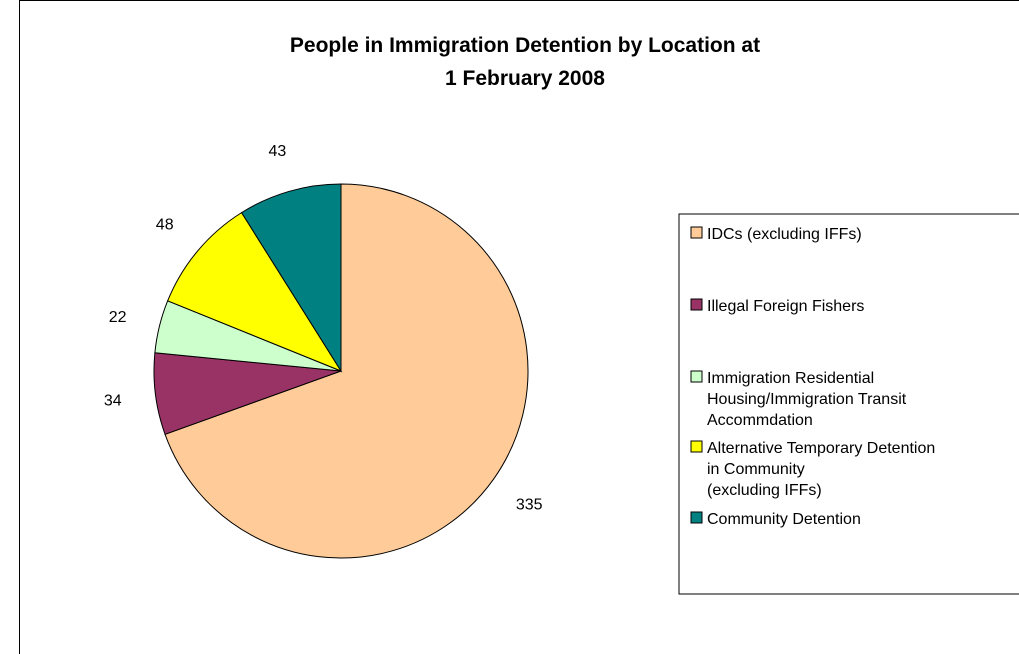 This screenshot has width=1019, height=654. Describe the element at coordinates (529, 504) in the screenshot. I see `data-label-idcs: 335` at that location.